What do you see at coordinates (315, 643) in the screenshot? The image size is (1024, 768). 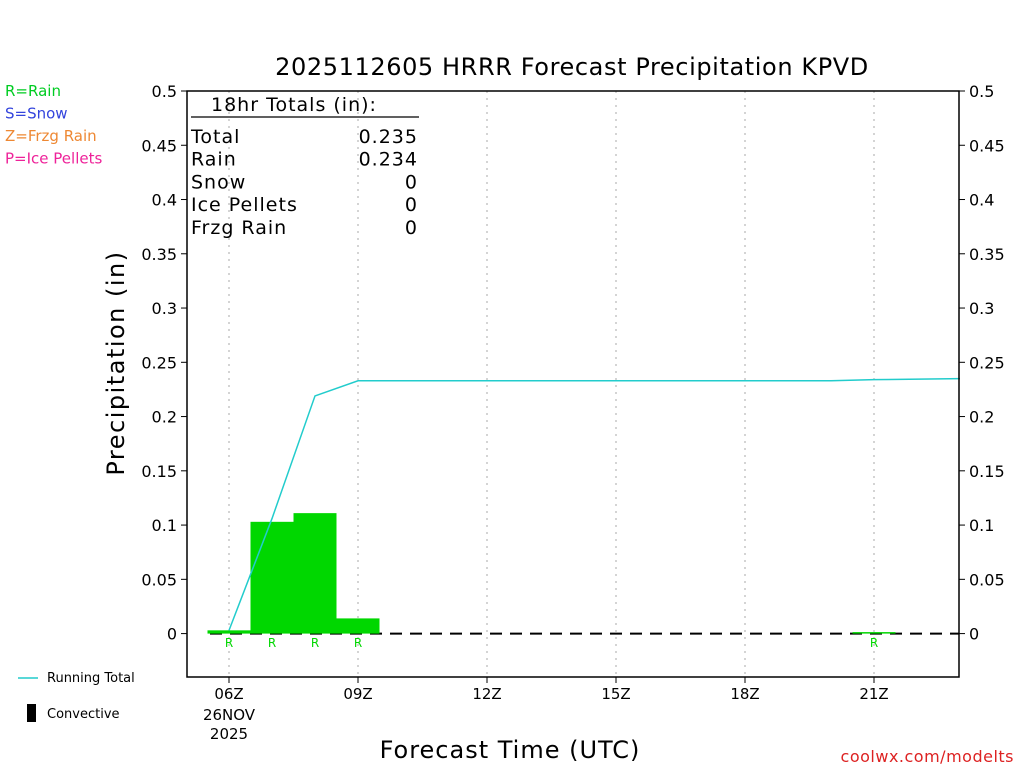 I see `precip-type-label-2: R` at bounding box center [315, 643].